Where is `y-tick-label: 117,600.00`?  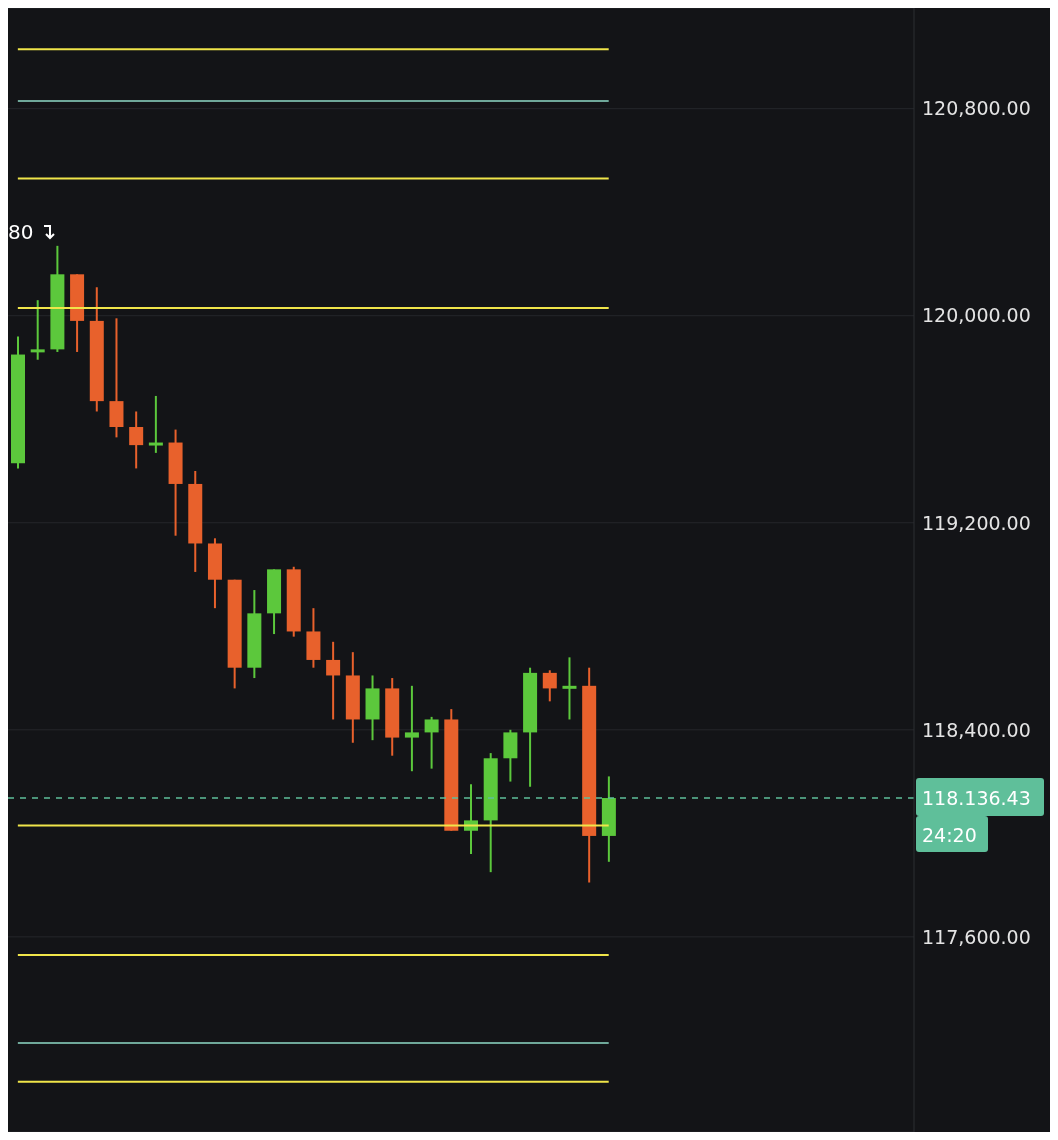
y-tick-label: 117,600.00 is located at coordinates (976, 936).